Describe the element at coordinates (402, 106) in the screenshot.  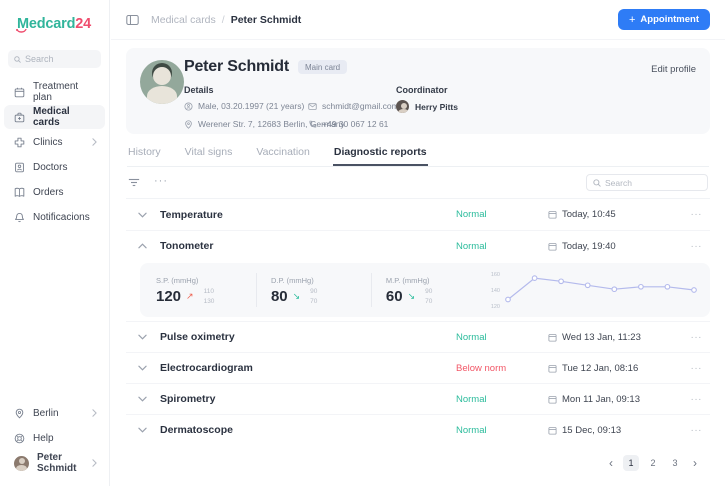
I see `coordinator-avatar` at that location.